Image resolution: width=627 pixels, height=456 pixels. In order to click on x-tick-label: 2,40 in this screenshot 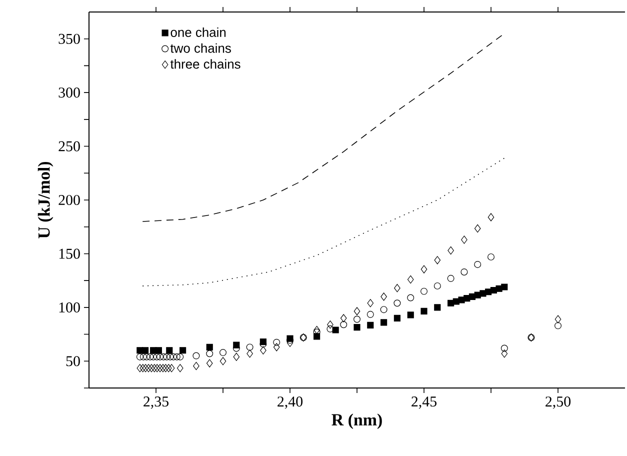, I will do `click(290, 402)`.